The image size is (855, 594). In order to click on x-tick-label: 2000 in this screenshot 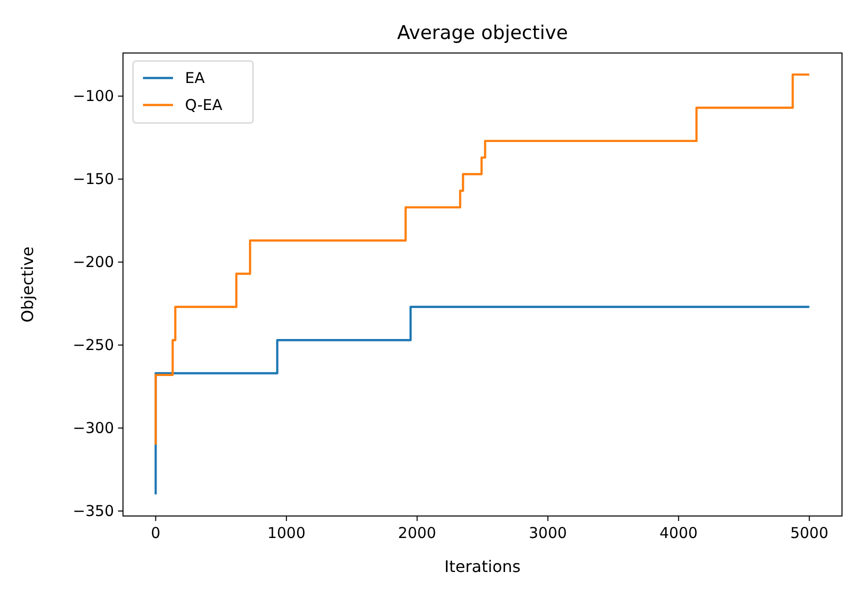, I will do `click(417, 533)`.